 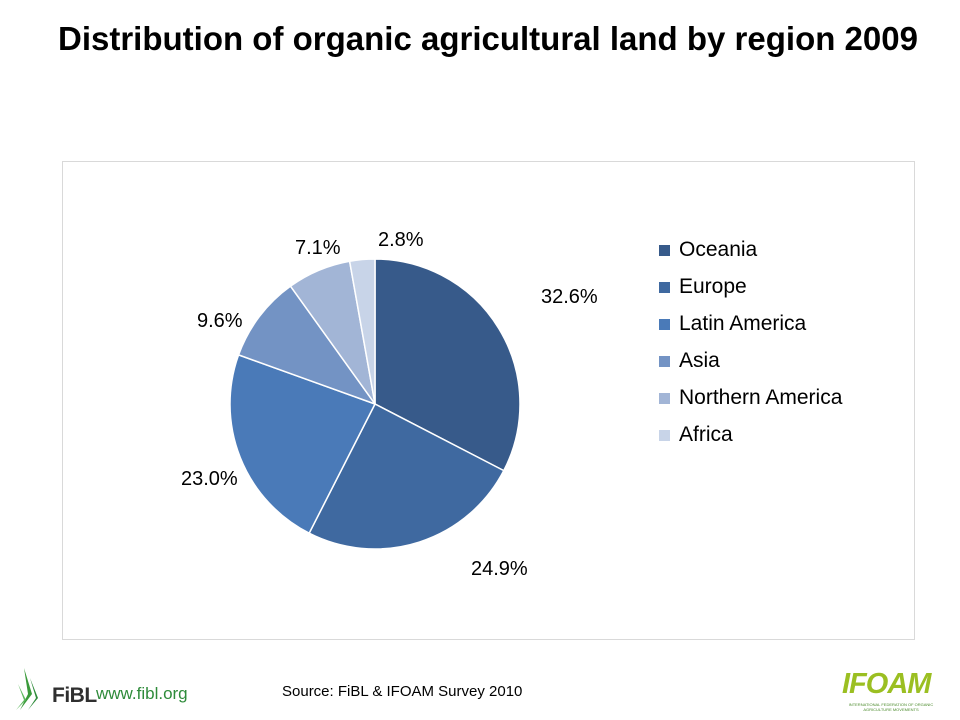 I want to click on legend-label: Asia, so click(x=699, y=360).